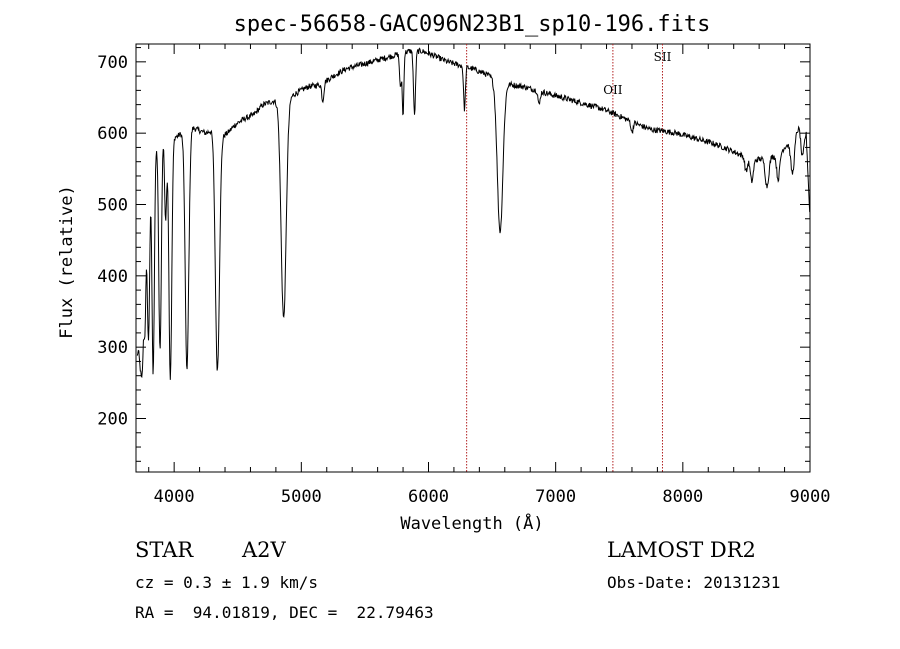  I want to click on spectral-line-label: OII, so click(613, 90).